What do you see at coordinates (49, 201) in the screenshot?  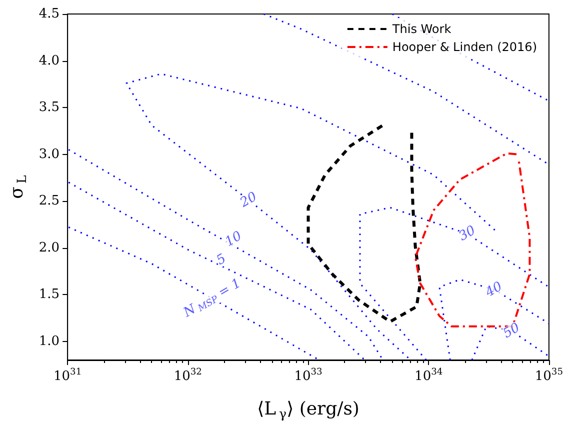 I see `y-tick-label: 2.5` at bounding box center [49, 201].